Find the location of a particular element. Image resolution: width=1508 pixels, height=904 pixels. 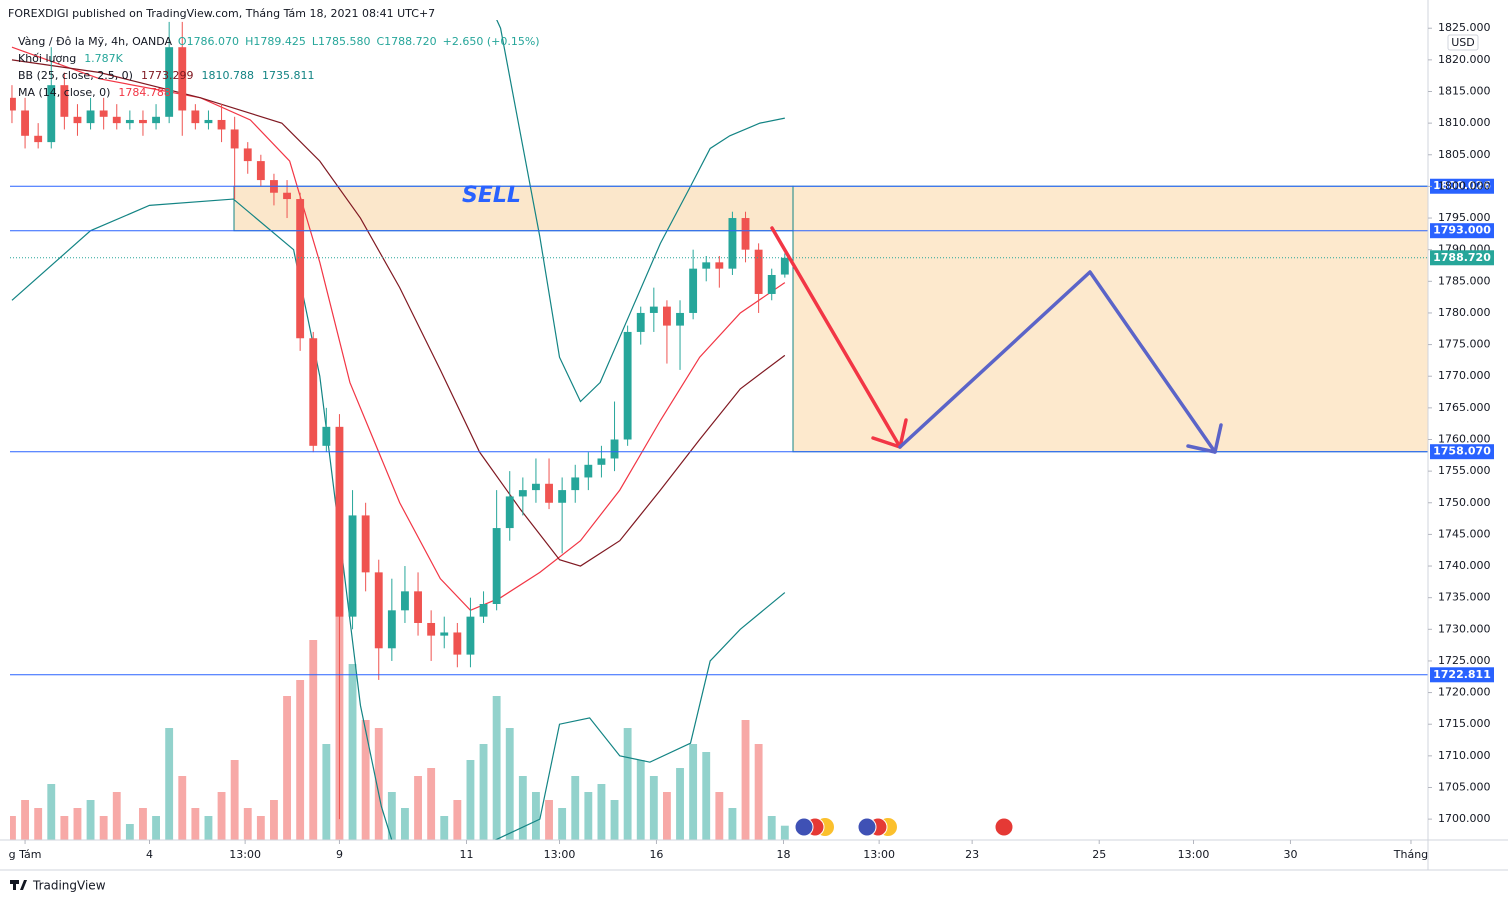

last-price-box is located at coordinates (1462, 258).